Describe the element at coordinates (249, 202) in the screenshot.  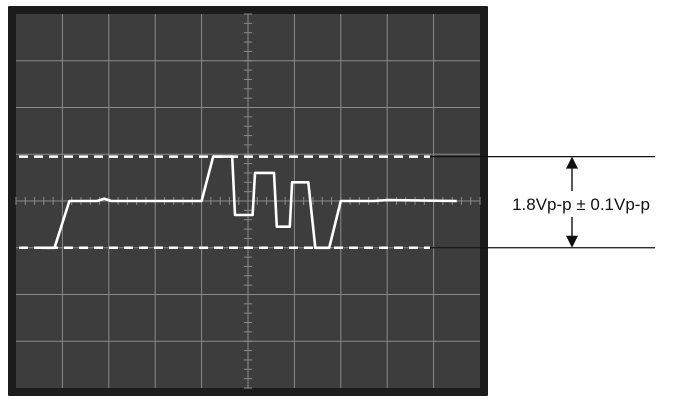
I see `waveform-trace` at that location.